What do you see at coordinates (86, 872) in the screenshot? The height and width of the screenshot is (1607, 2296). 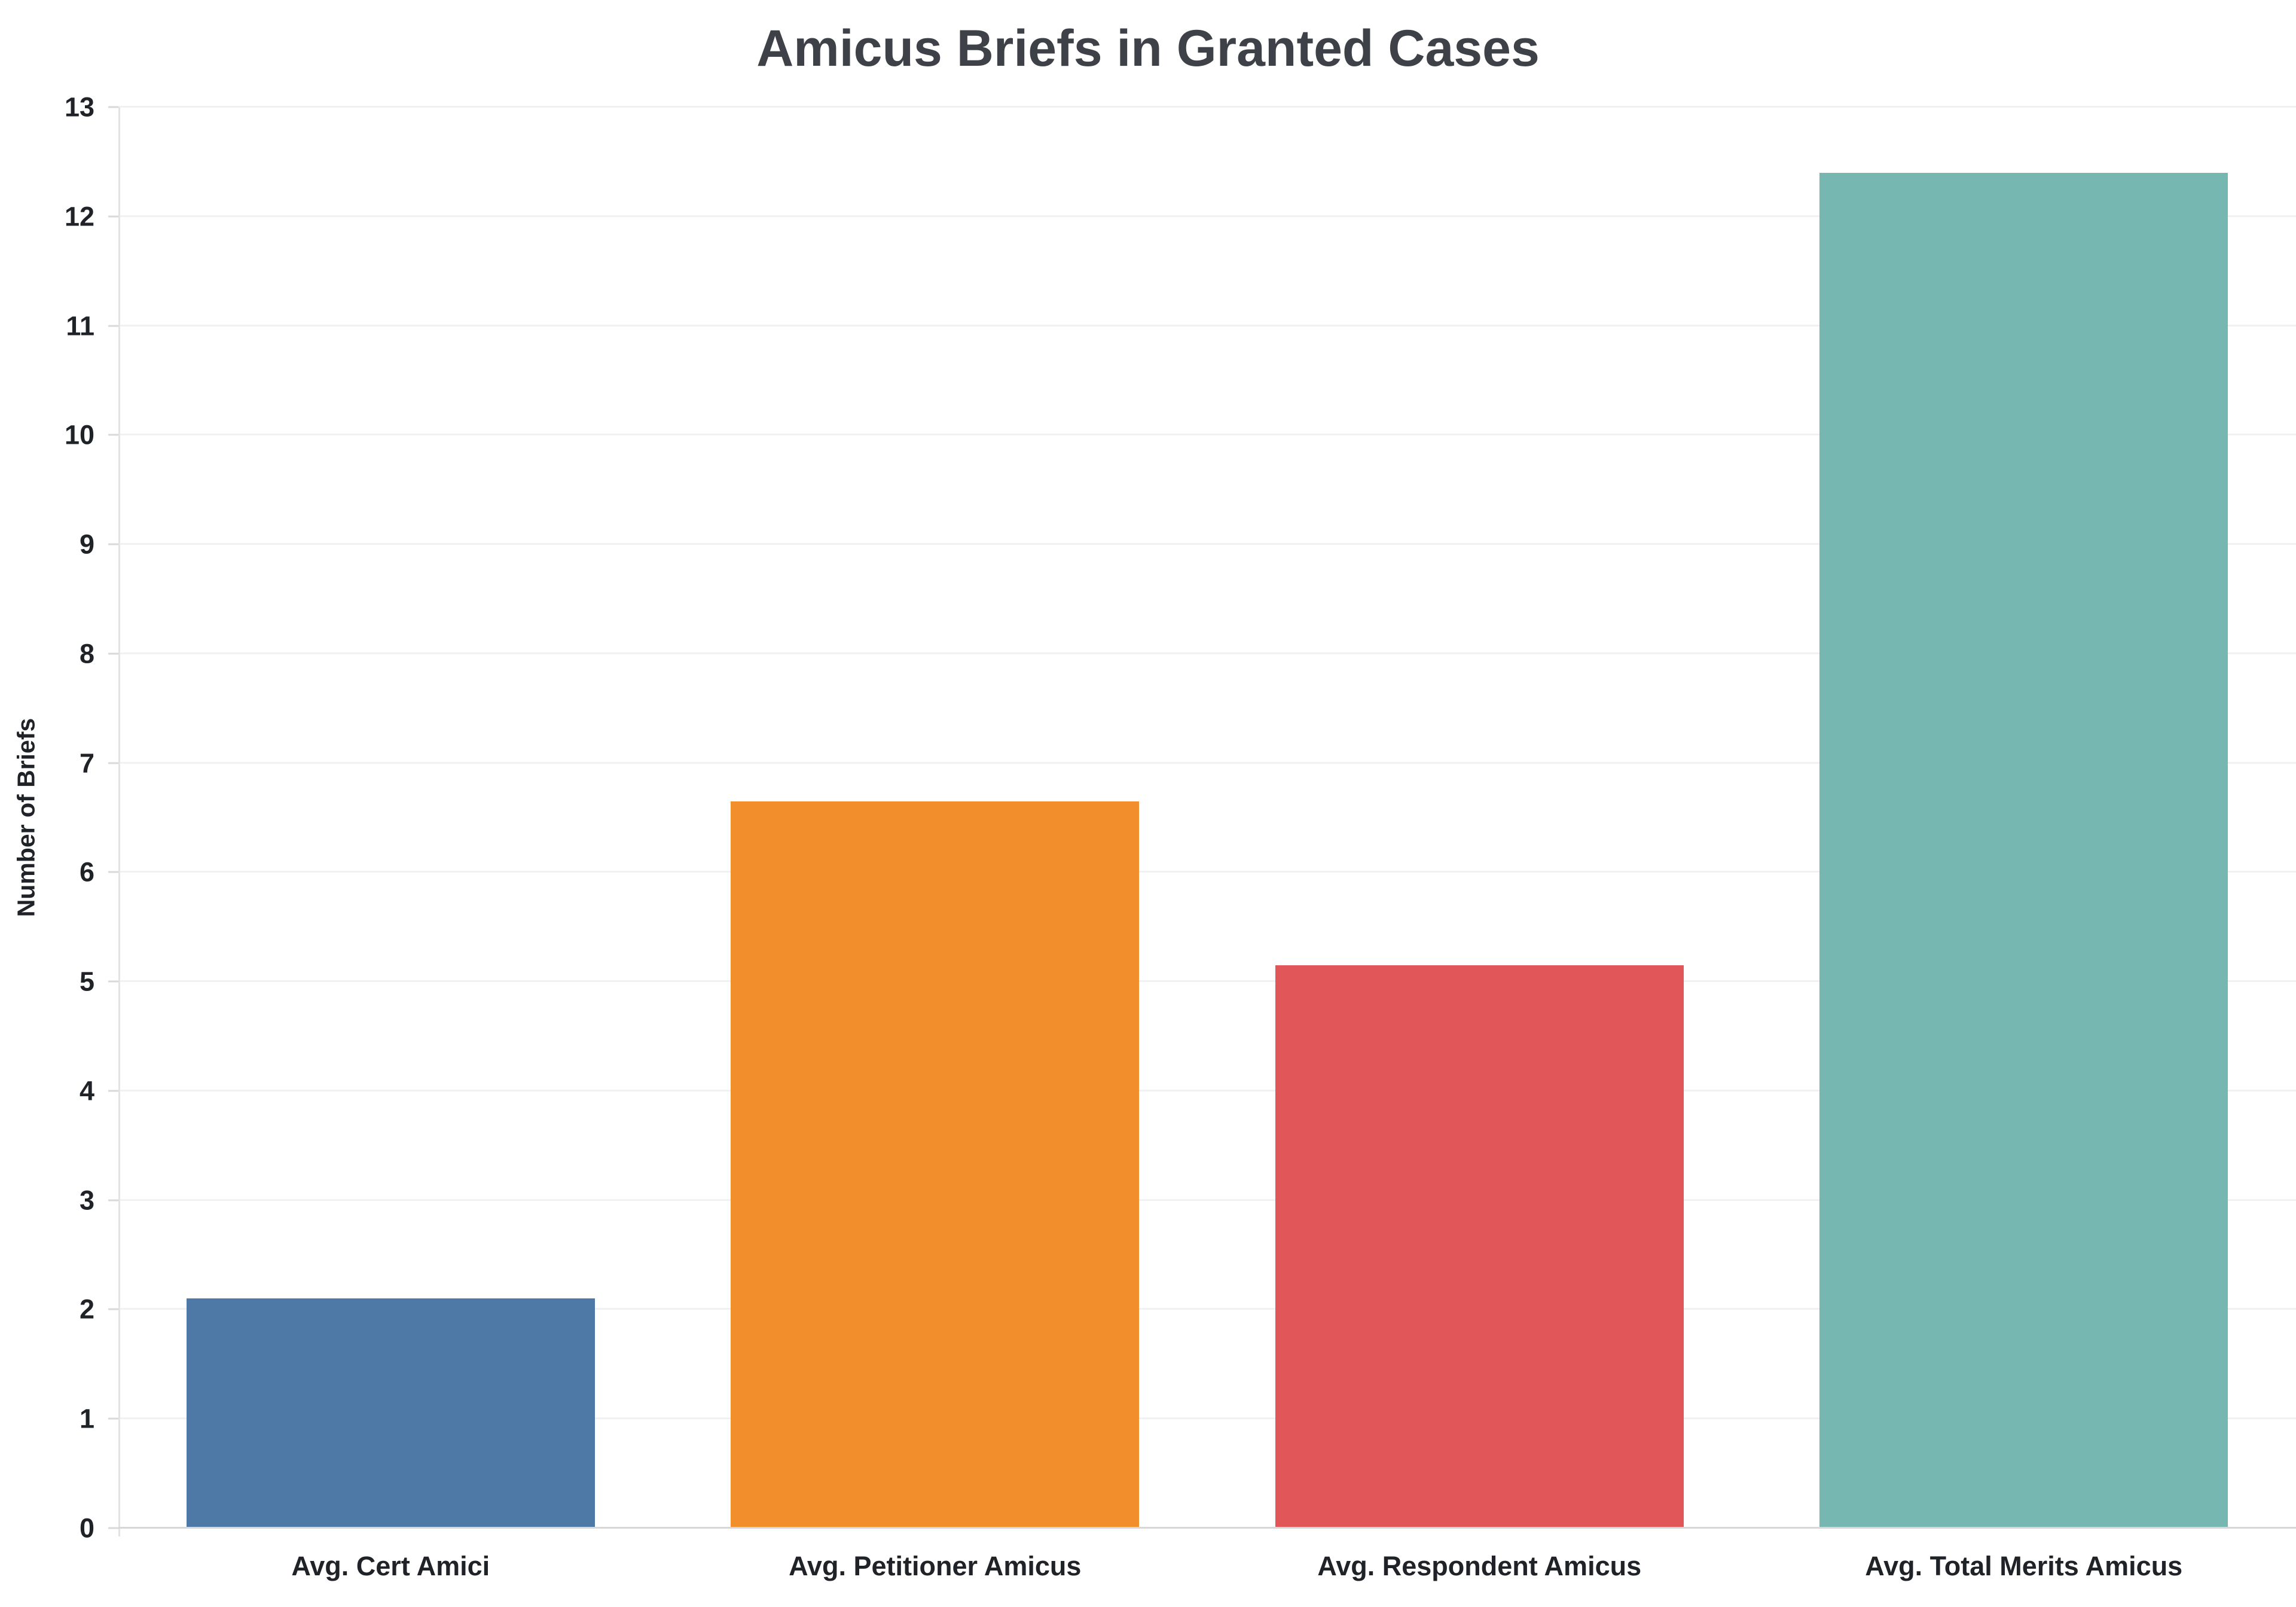 I see `y-tick-label-6: 6` at bounding box center [86, 872].